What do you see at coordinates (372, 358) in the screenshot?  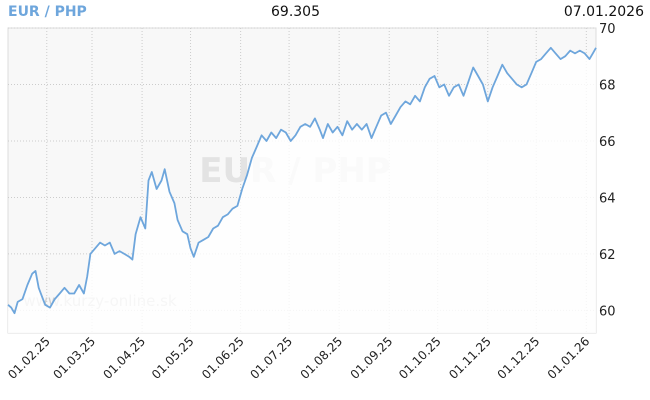 I see `x-tick-label: 01.09.25` at bounding box center [372, 358].